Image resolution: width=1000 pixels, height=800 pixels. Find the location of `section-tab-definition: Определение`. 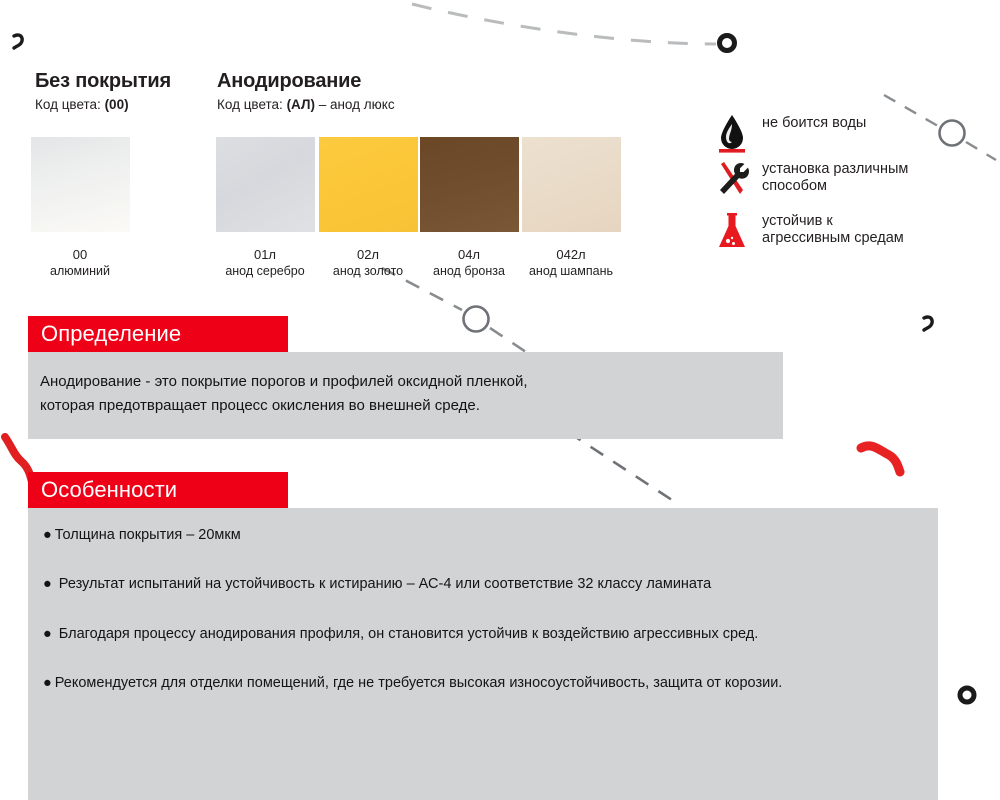

section-tab-definition: Определение is located at coordinates (158, 334).